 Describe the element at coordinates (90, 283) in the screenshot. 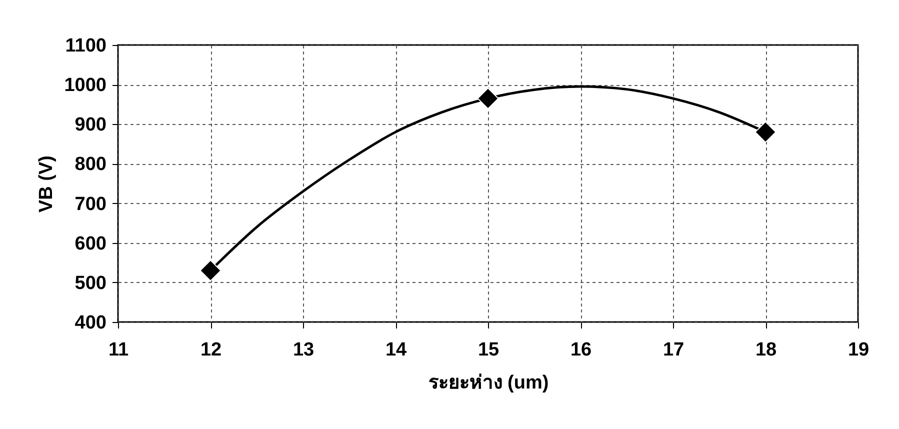

I see `y-tick-label: 500` at that location.